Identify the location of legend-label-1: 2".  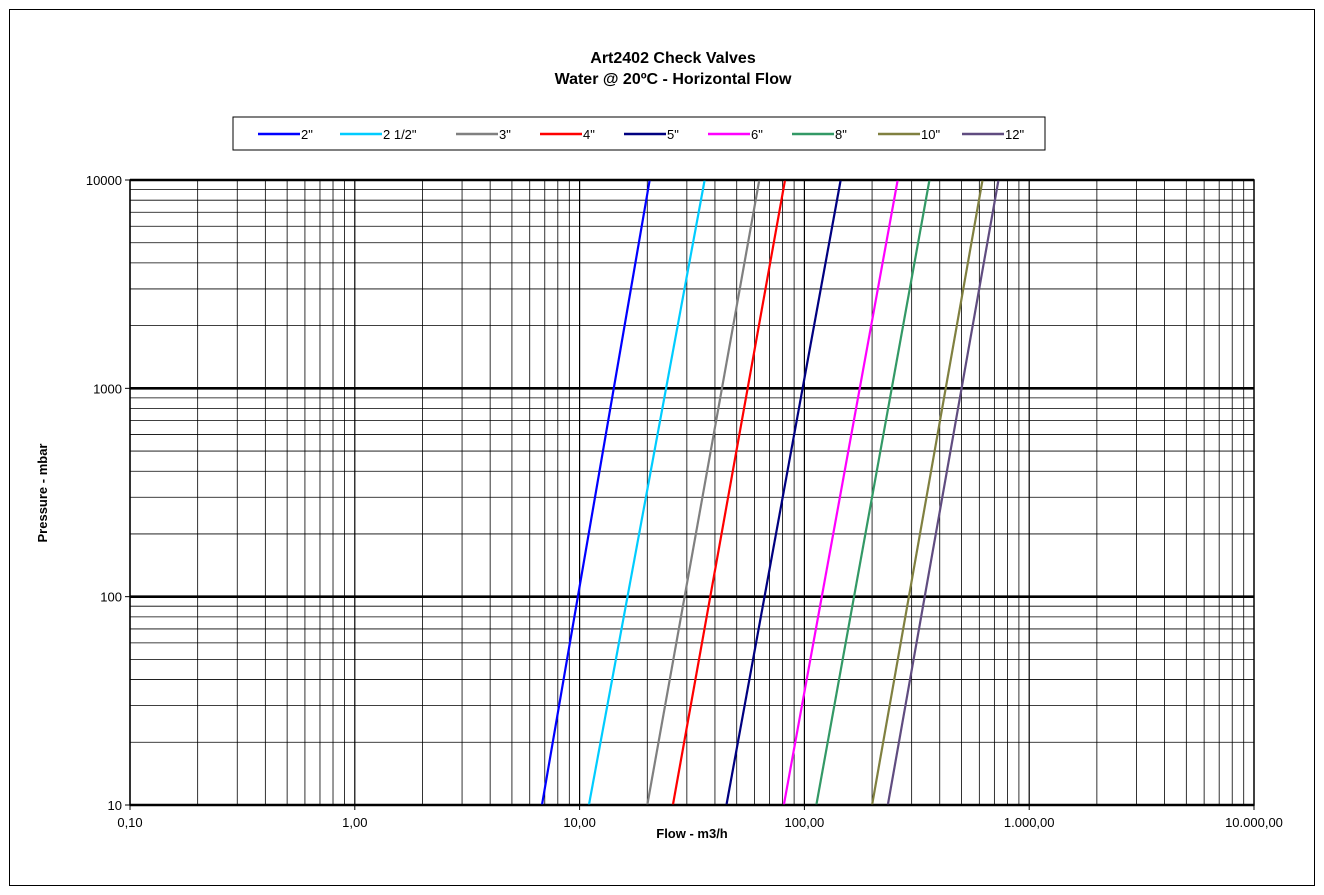
(307, 134).